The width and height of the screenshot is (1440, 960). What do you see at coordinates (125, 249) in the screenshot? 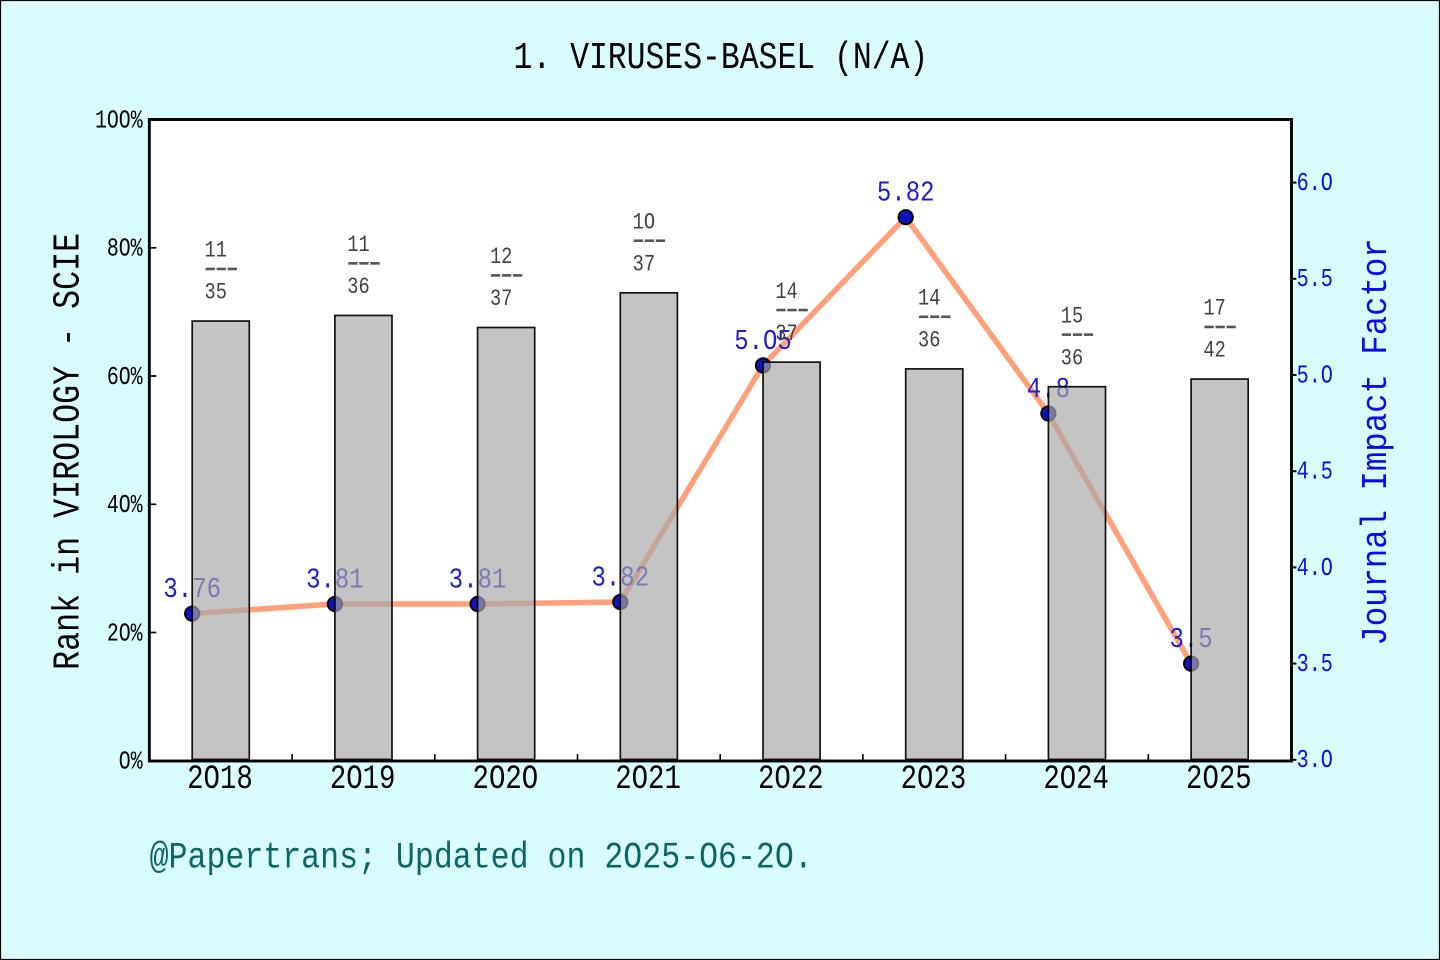
I see `svg-text: 8O%` at bounding box center [125, 249].